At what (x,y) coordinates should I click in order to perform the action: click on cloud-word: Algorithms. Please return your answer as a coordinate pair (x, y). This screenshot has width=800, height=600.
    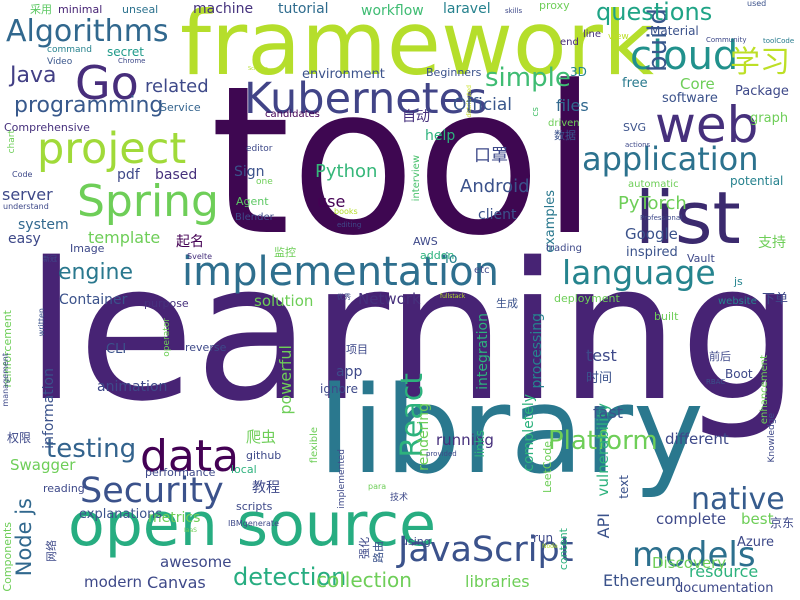
    Looking at the image, I should click on (87, 31).